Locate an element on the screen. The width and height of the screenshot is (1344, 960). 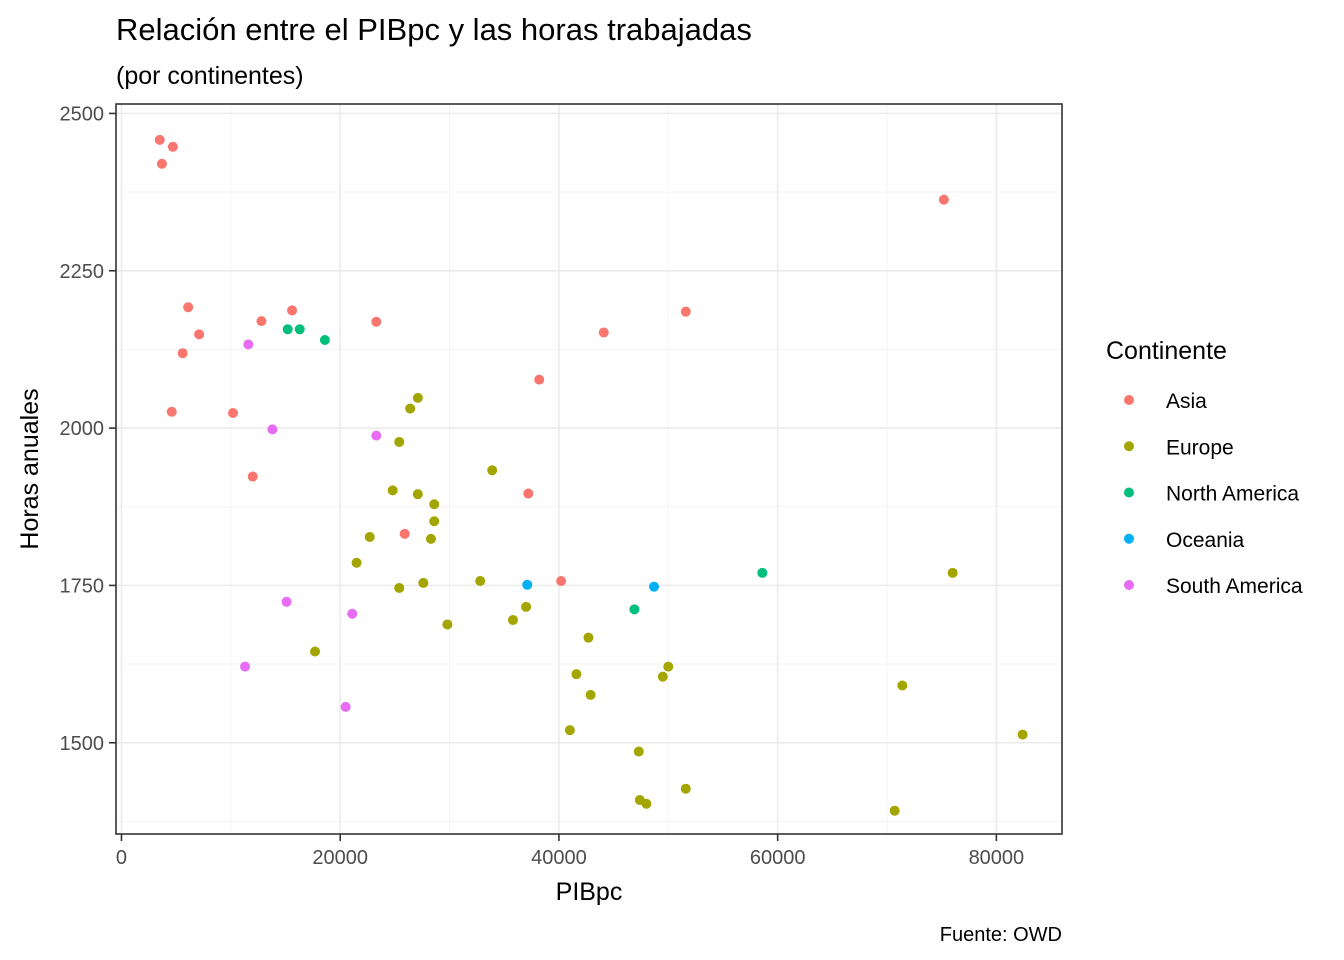
legend-label-europe: Europe is located at coordinates (1200, 447).